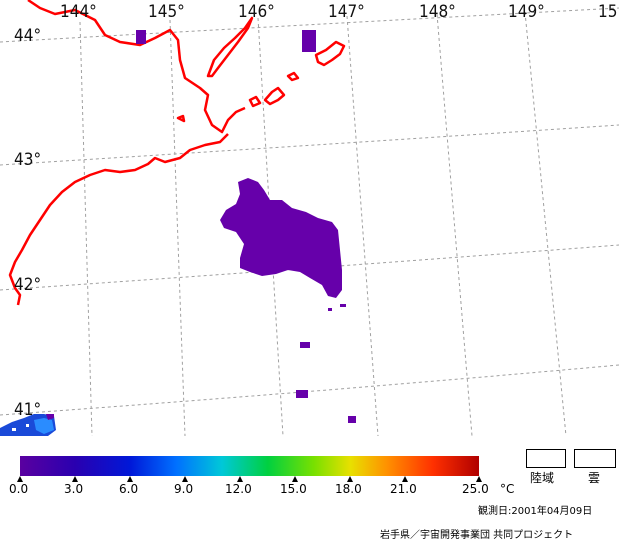  Describe the element at coordinates (274, 96) in the screenshot. I see `island-shikotan` at that location.